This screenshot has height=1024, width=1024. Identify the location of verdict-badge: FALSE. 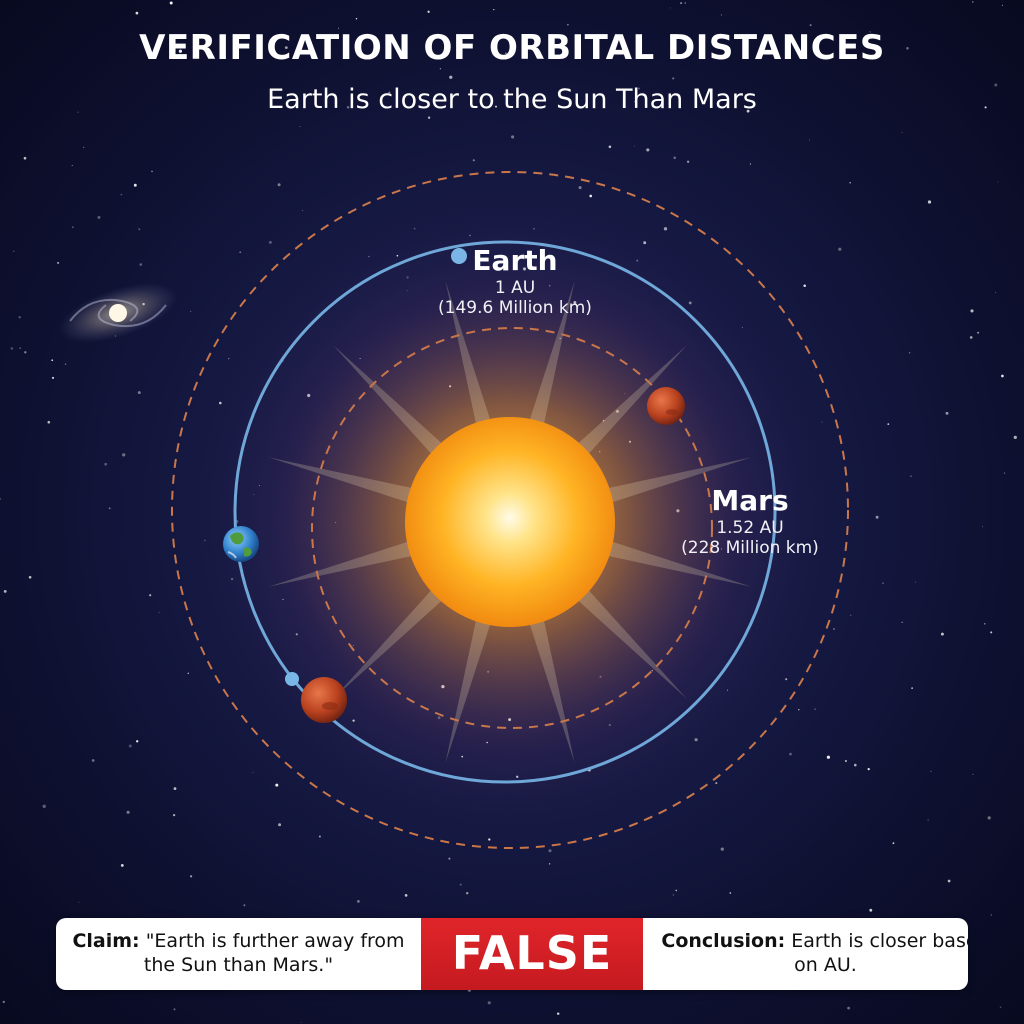
(532, 954).